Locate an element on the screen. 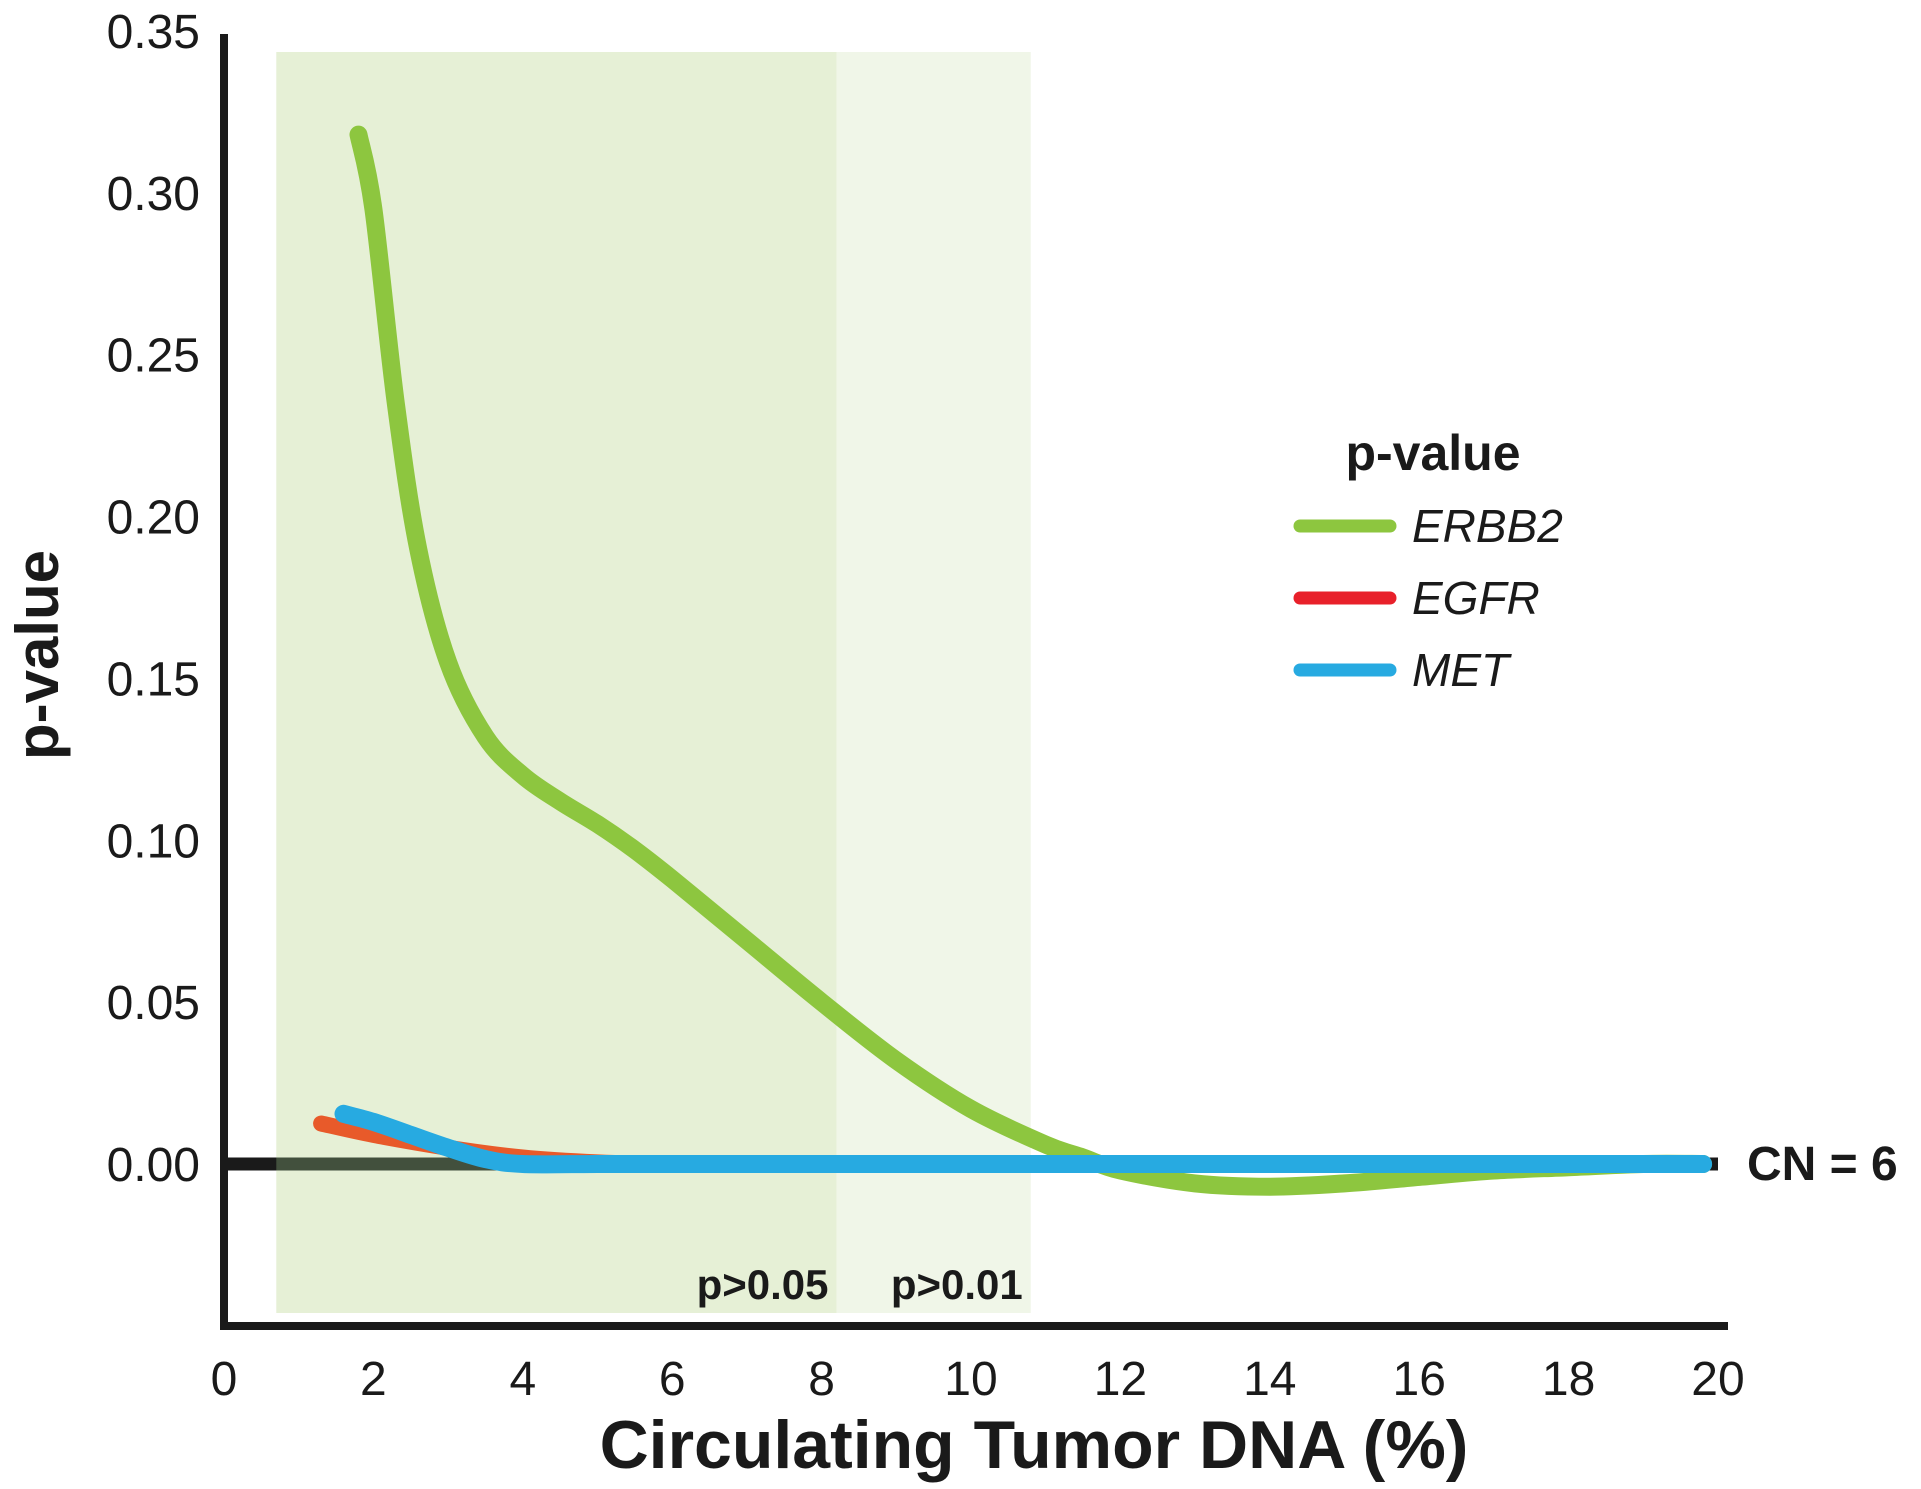  x-axis-title: Circulating Tumor DNA (%) is located at coordinates (1034, 1445).